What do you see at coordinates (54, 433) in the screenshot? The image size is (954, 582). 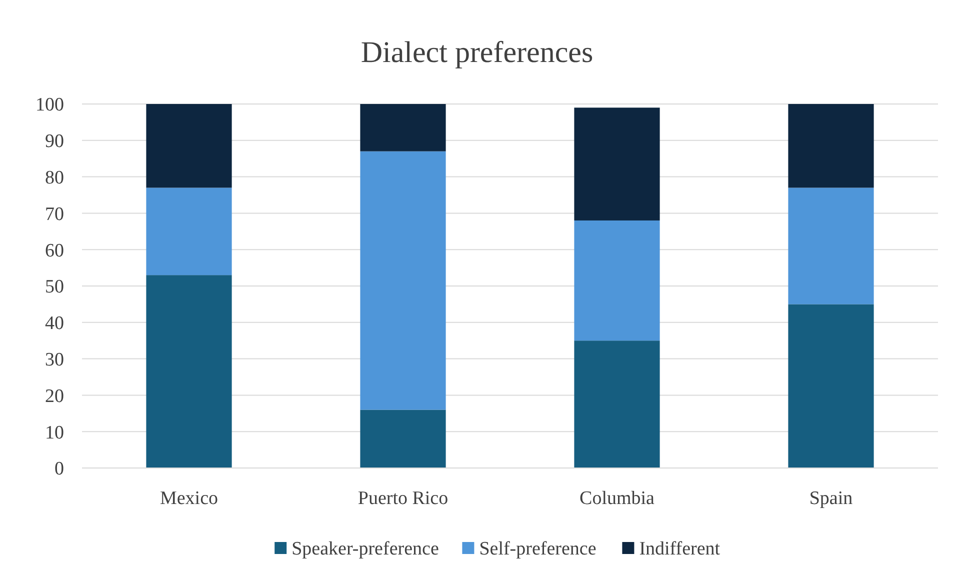 I see `y-tick-label: 10` at bounding box center [54, 433].